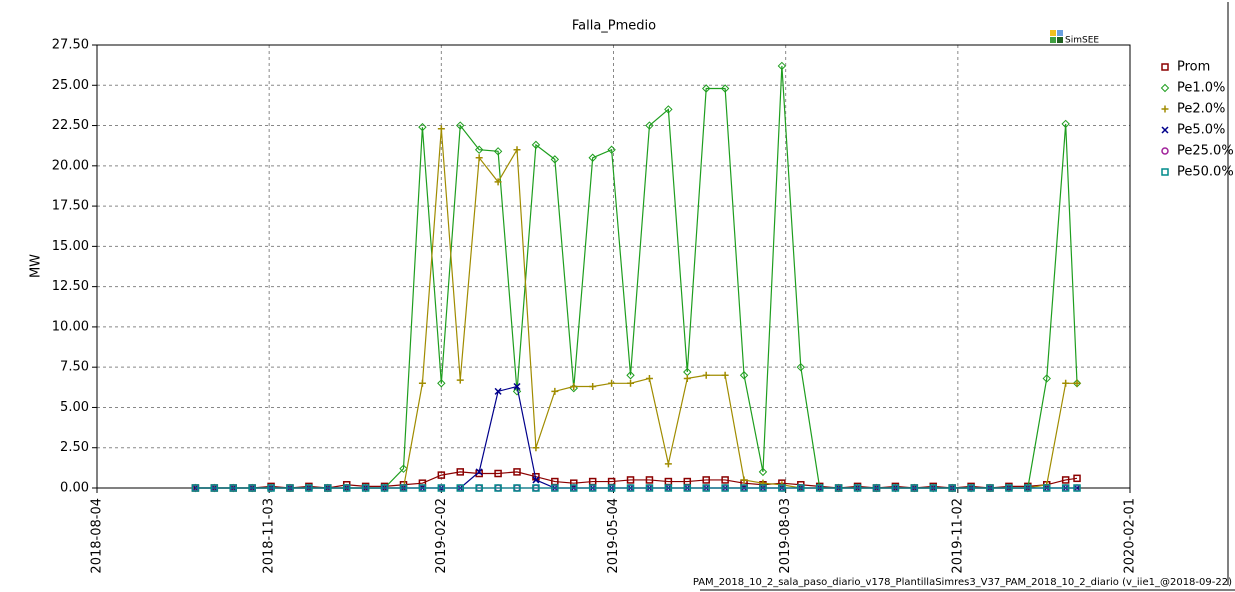 The image size is (1235, 592). What do you see at coordinates (1130, 536) in the screenshot?
I see `x-tick-label: 2020-02-01` at bounding box center [1130, 536].